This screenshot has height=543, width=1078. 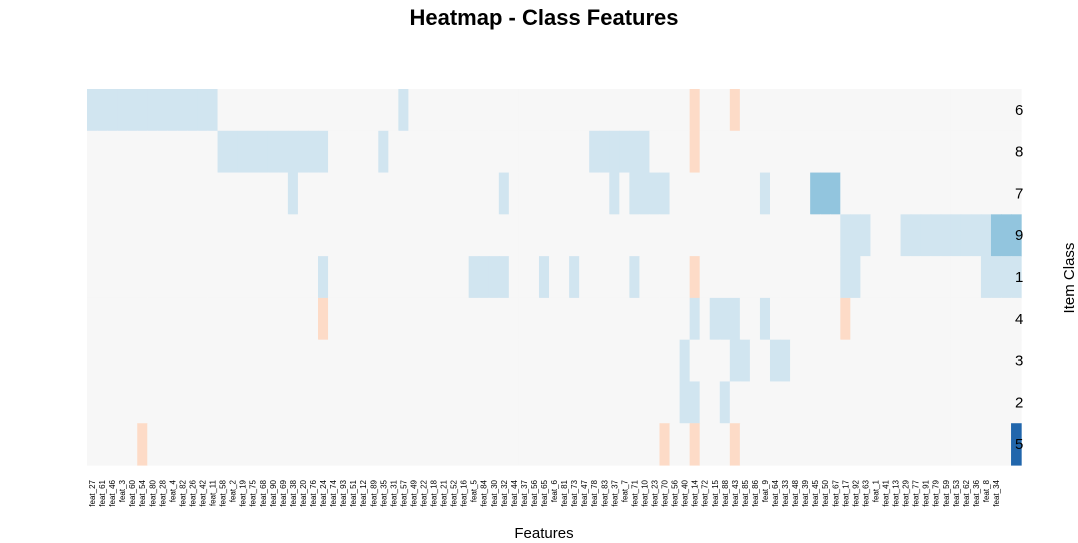 I want to click on row-label: 7, so click(x=1019, y=193).